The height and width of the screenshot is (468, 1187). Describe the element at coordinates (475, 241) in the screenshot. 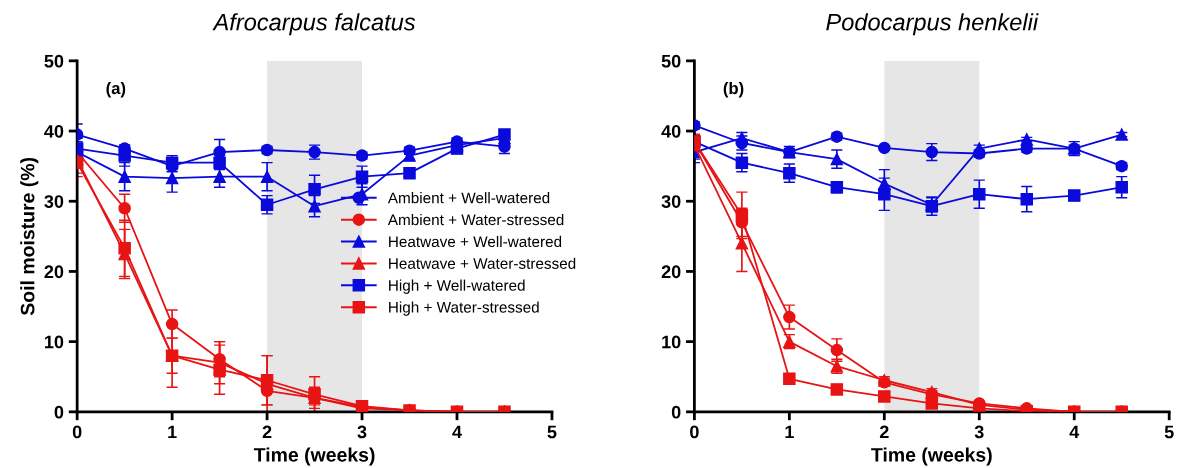

I see `legend-label: Heatwave + Well-watered` at that location.